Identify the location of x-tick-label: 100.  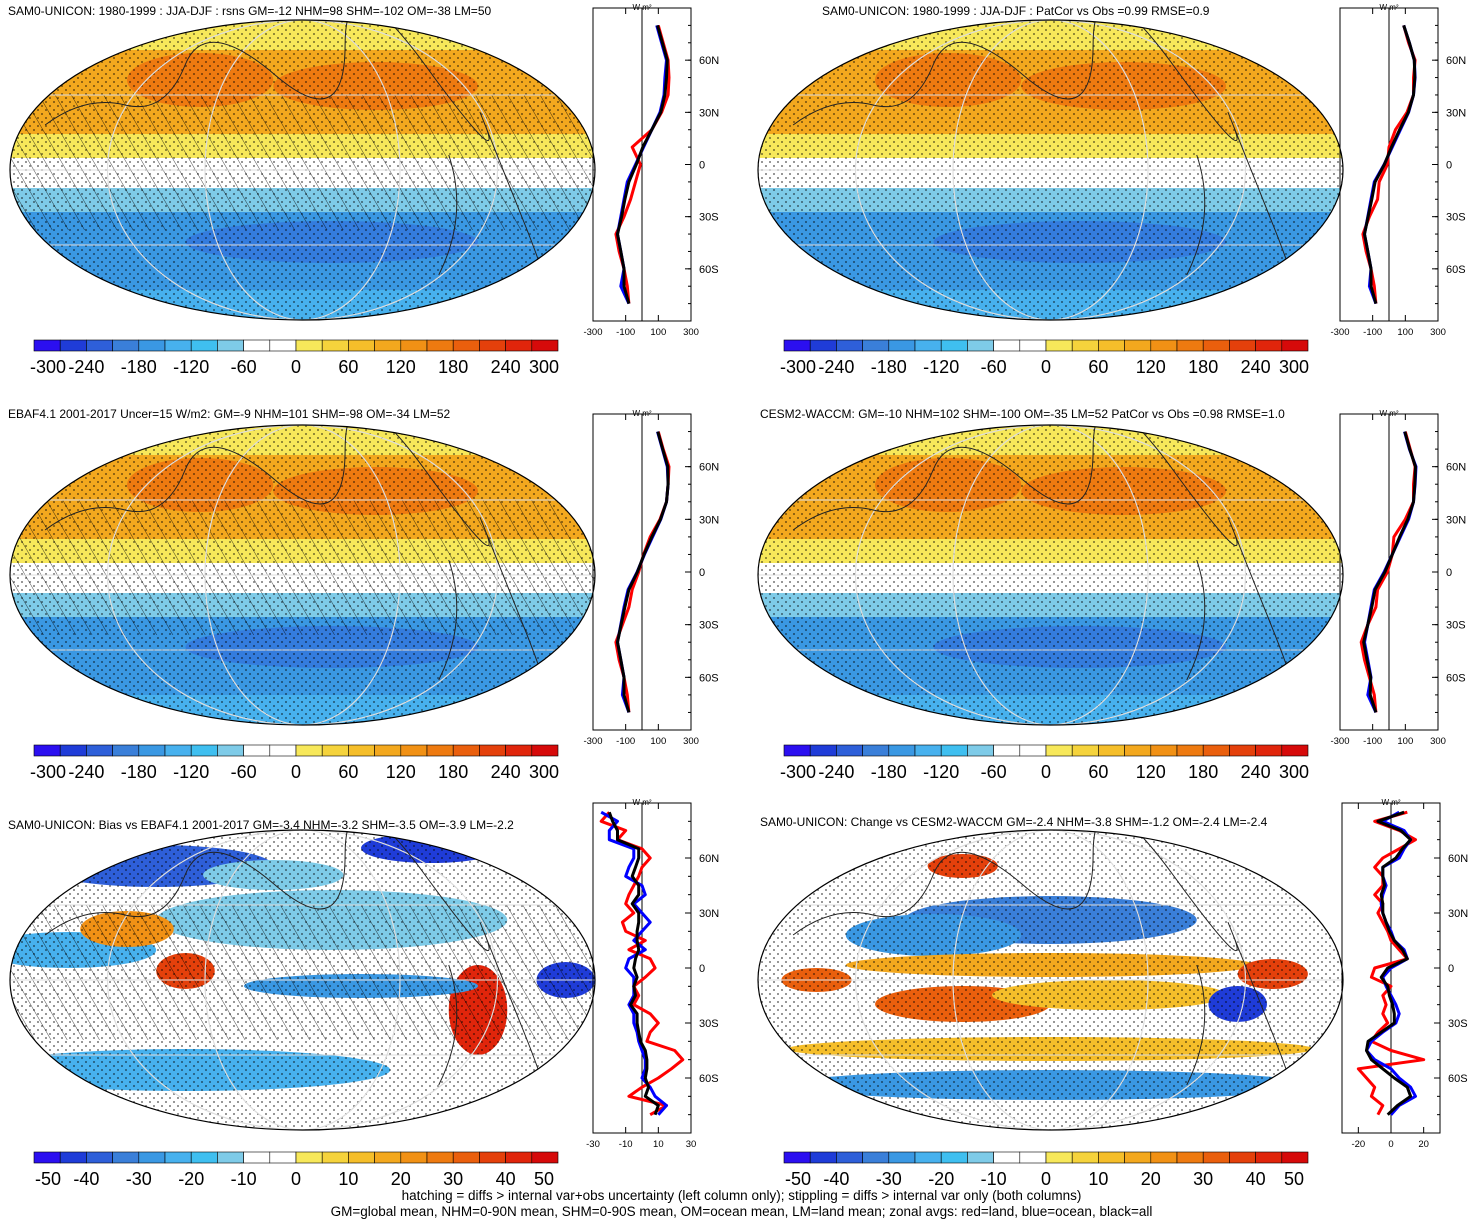
(1405, 741).